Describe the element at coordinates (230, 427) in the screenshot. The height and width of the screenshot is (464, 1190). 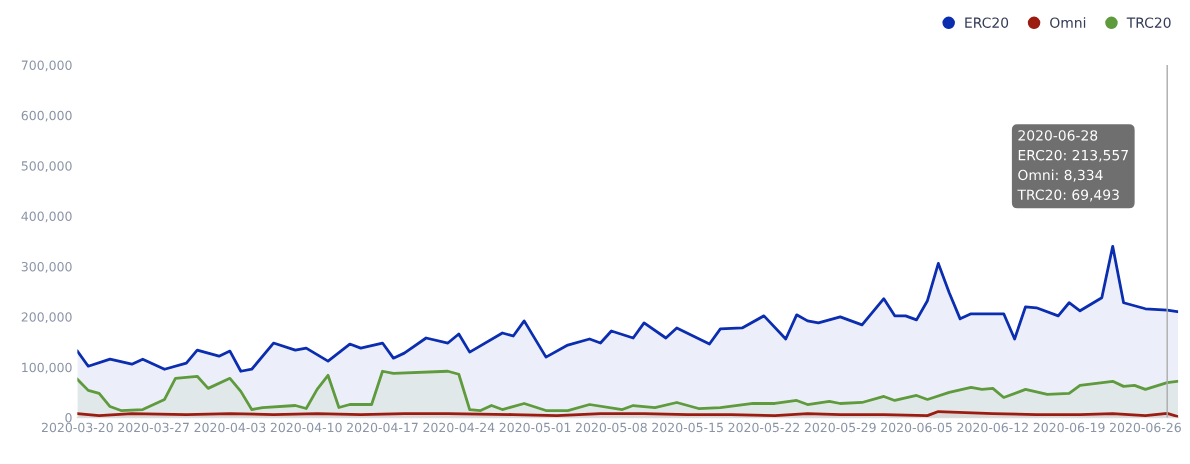
I see `x-tick-label: 2020-04-03` at that location.